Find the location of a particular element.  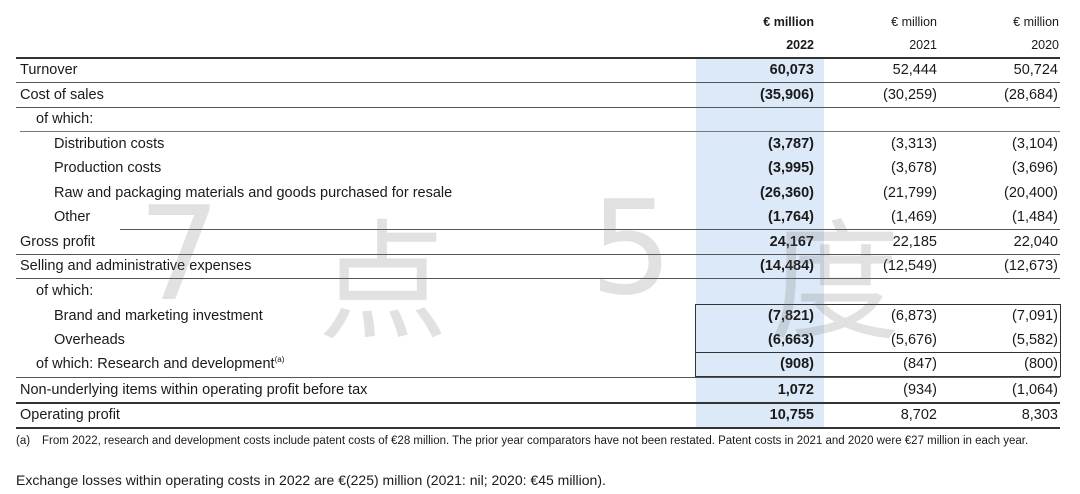

value-2022: (26,360) is located at coordinates (786, 193).